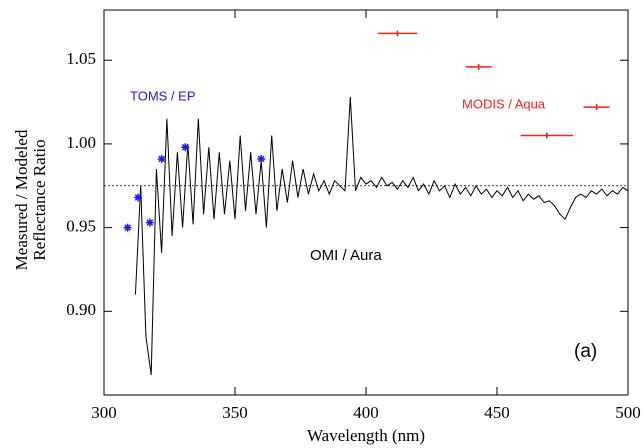  What do you see at coordinates (235, 412) in the screenshot?
I see `x-tick-label: 350` at bounding box center [235, 412].